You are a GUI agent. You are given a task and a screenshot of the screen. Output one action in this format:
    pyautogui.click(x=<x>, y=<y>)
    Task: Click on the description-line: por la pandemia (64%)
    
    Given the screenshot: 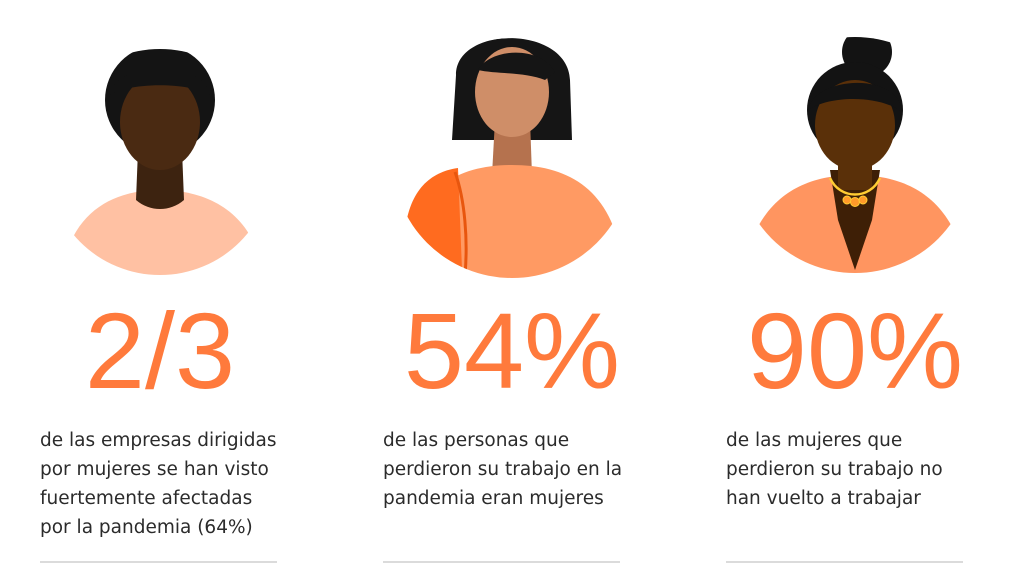 What is the action you would take?
    pyautogui.click(x=146, y=527)
    